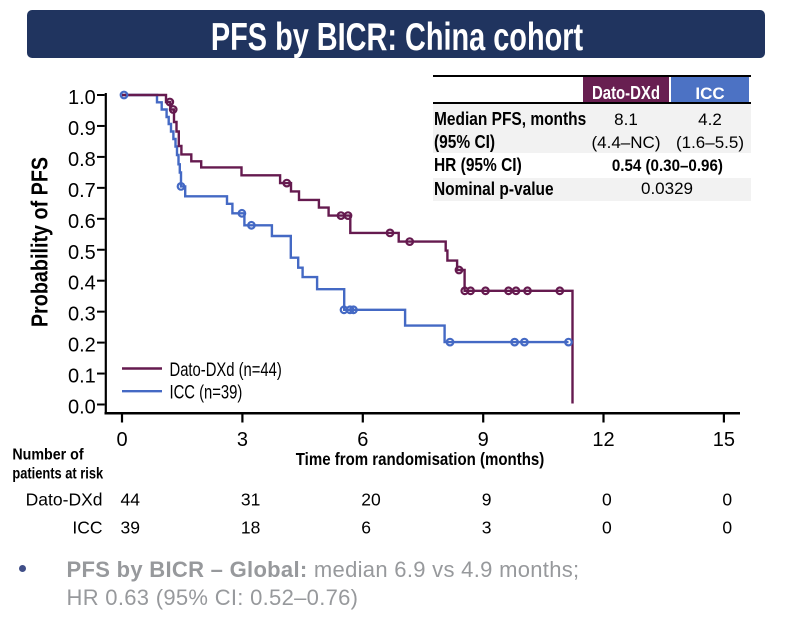  I want to click on svg-text: 18, so click(250, 528).